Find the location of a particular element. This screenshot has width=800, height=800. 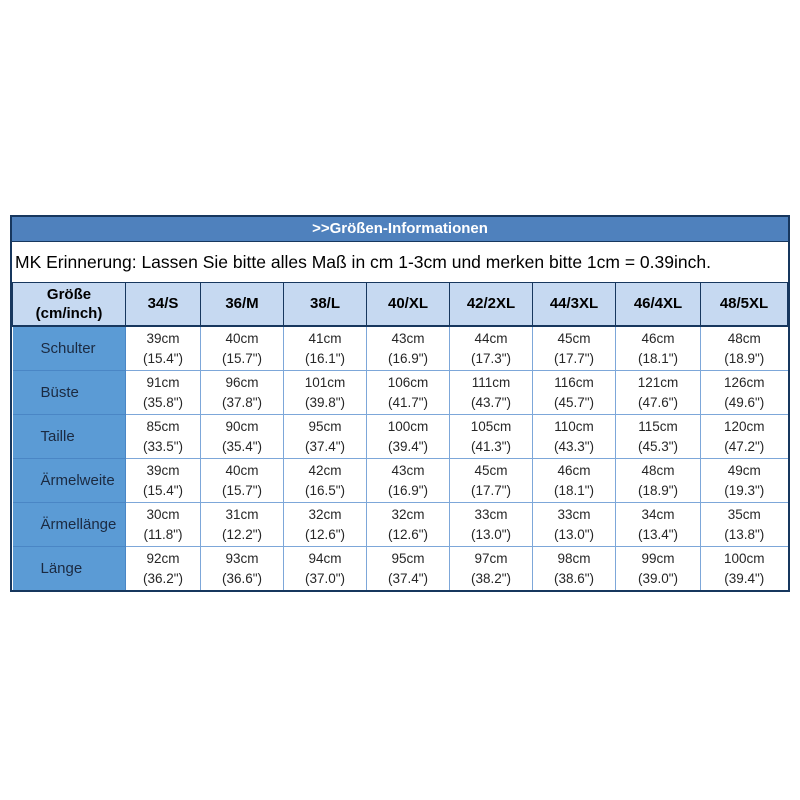

inch-value: (19.3") is located at coordinates (744, 490).